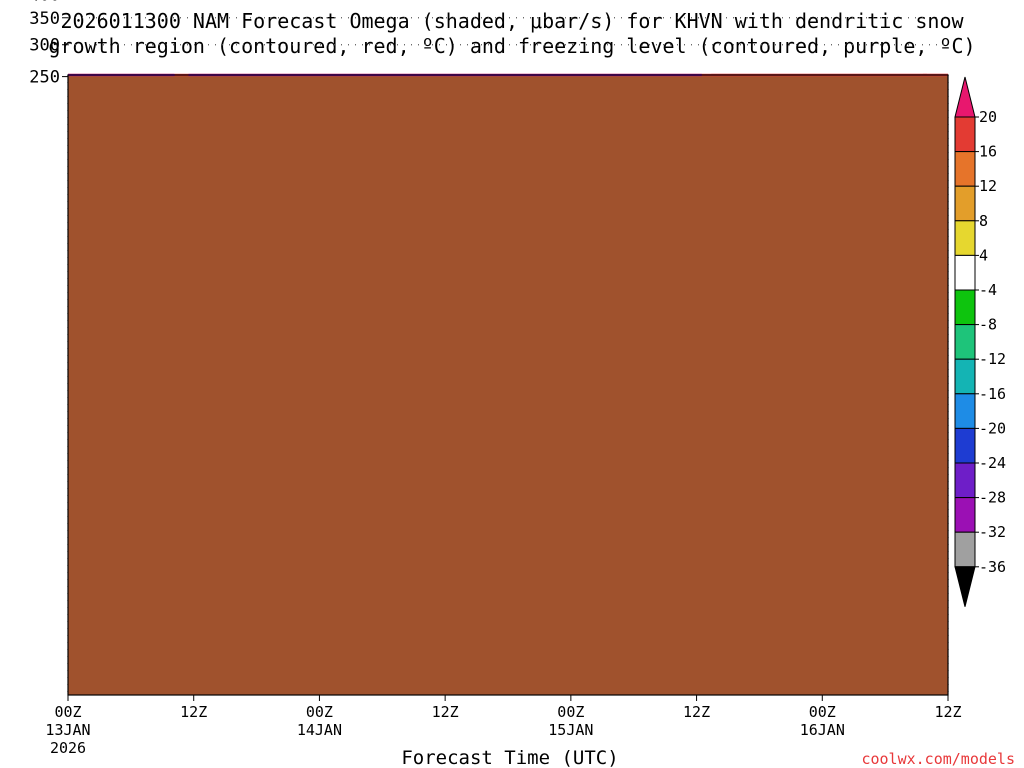 Image resolution: width=1024 pixels, height=768 pixels. Describe the element at coordinates (822, 712) in the screenshot. I see `x-tick-6: 00Z` at that location.